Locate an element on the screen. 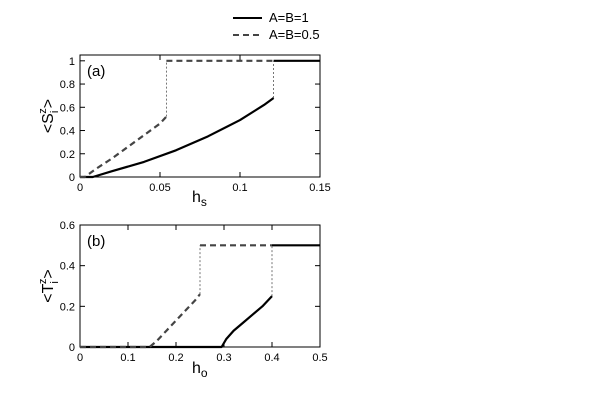 Image resolution: width=599 pixels, height=415 pixels. y-ticks-b: 0 0.2 0.4 0.6 is located at coordinates (190, 287).